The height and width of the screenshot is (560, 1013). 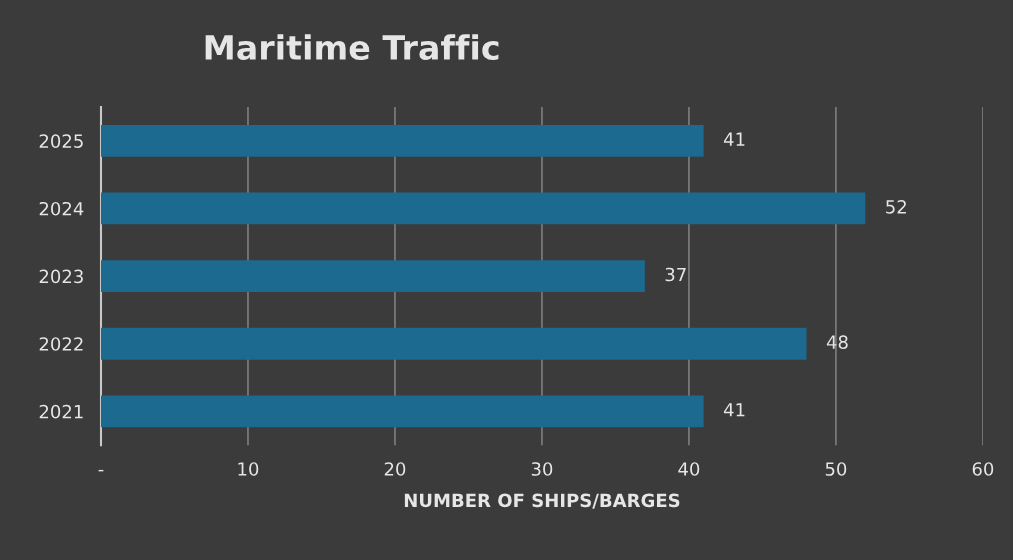 What do you see at coordinates (61, 141) in the screenshot?
I see `y-tick-label: 2025` at bounding box center [61, 141].